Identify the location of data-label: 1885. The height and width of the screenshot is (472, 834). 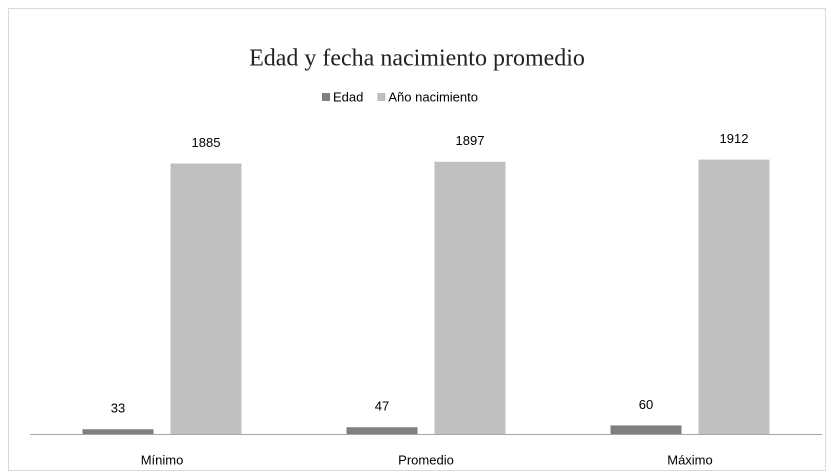
(206, 142).